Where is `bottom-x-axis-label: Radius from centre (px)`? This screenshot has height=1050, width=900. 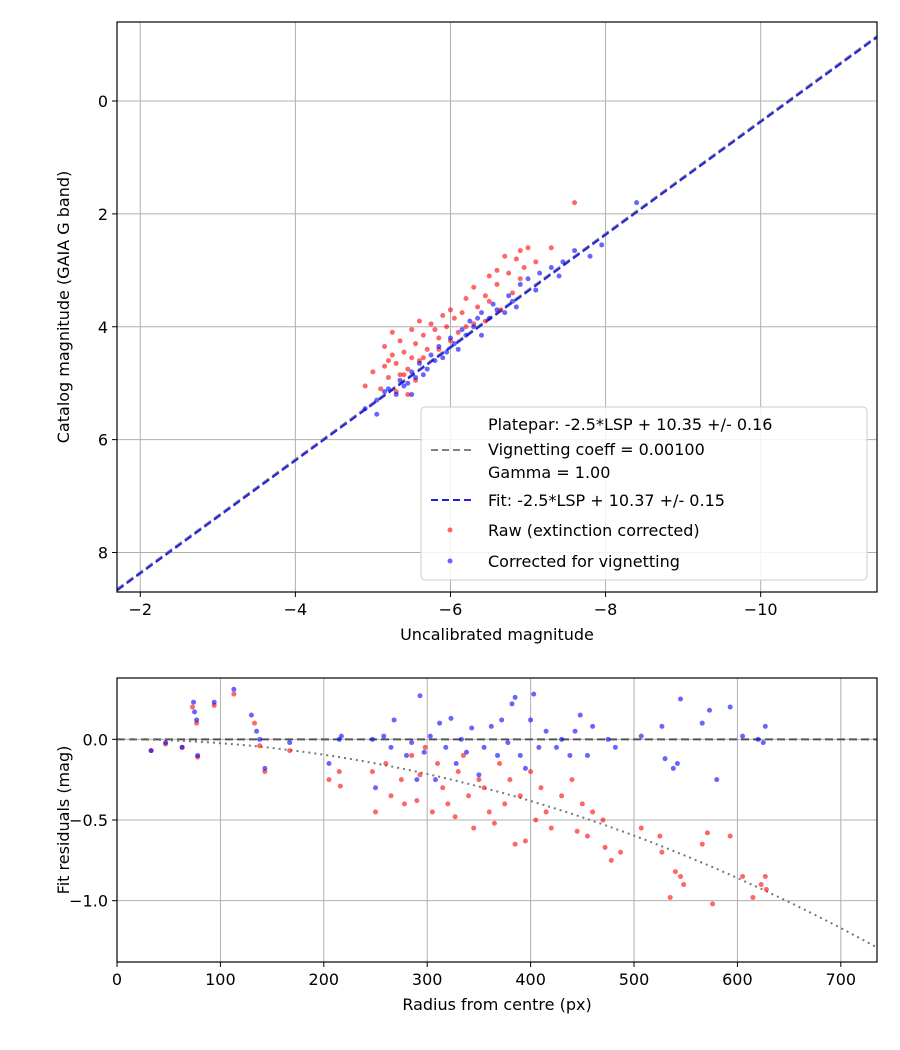
bottom-x-axis-label: Radius from centre (px) is located at coordinates (496, 1004).